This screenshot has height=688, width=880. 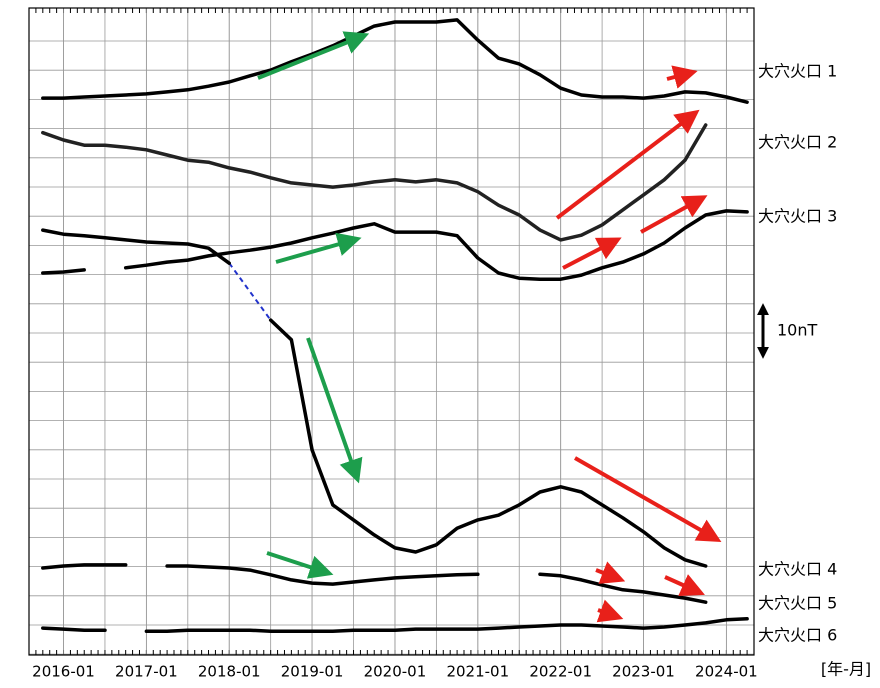 I want to click on series-label: 大穴火口 2, so click(x=797, y=142).